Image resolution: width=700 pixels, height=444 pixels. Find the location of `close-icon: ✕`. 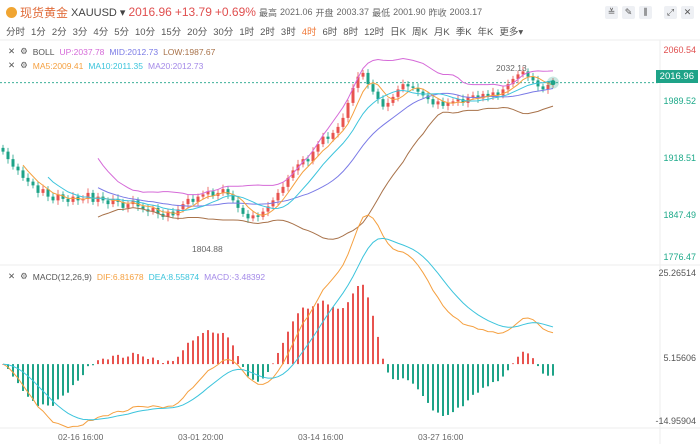

close-icon: ✕ is located at coordinates (687, 12).